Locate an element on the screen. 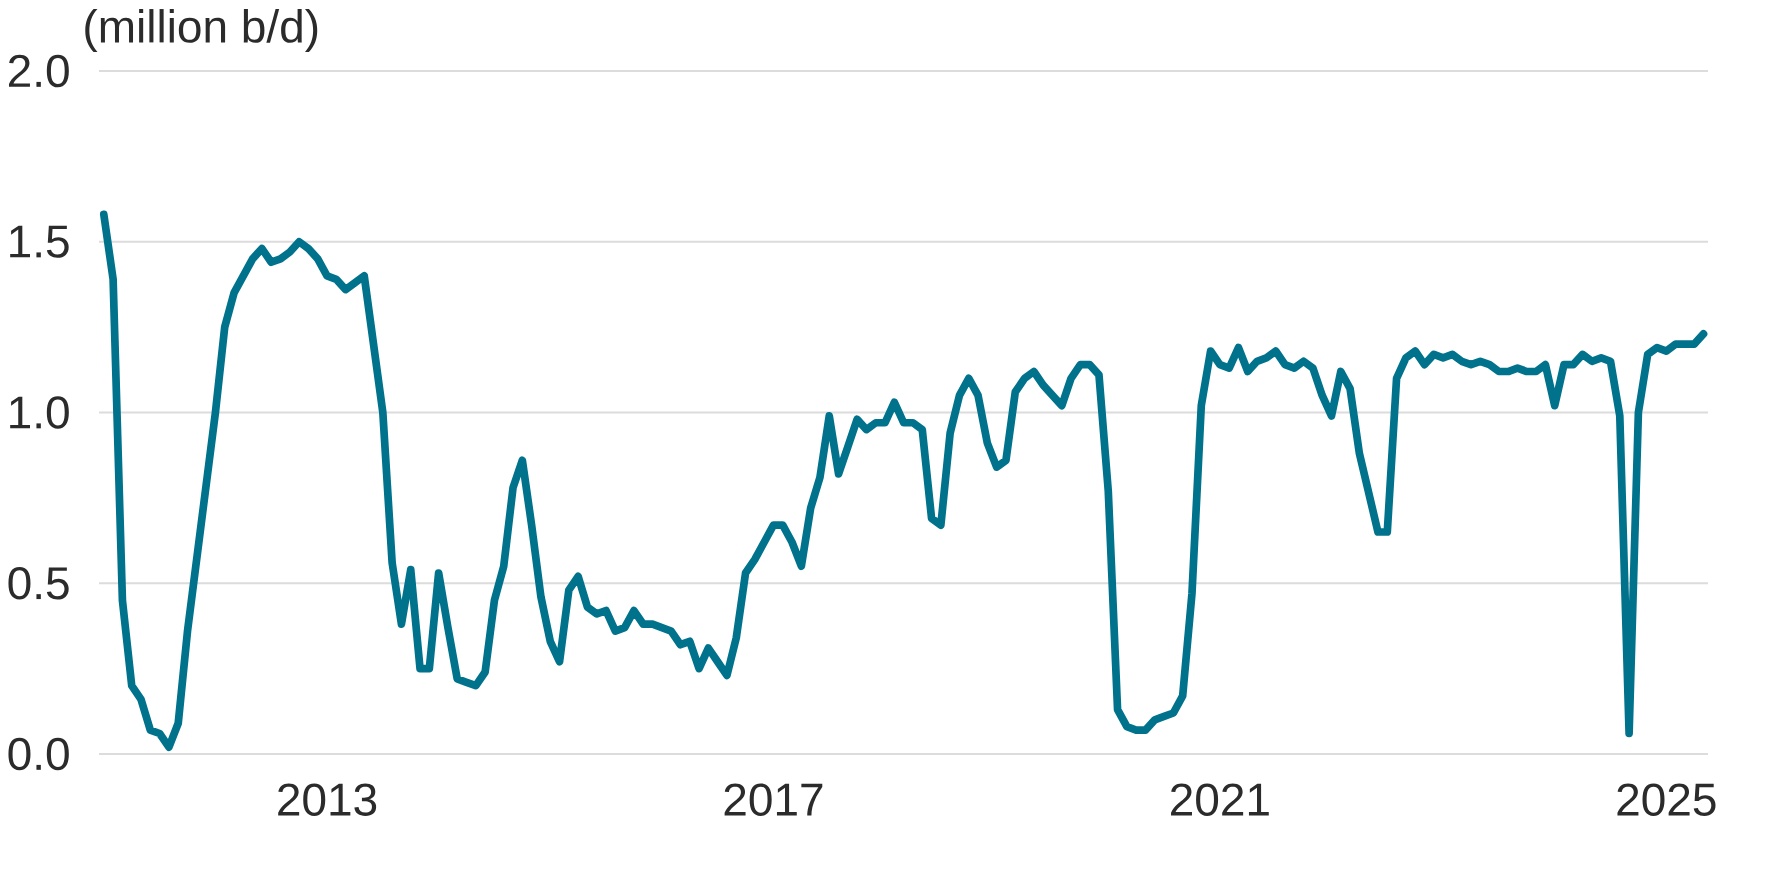 This screenshot has width=1773, height=873. x-tick-label: 2025 is located at coordinates (1666, 799).